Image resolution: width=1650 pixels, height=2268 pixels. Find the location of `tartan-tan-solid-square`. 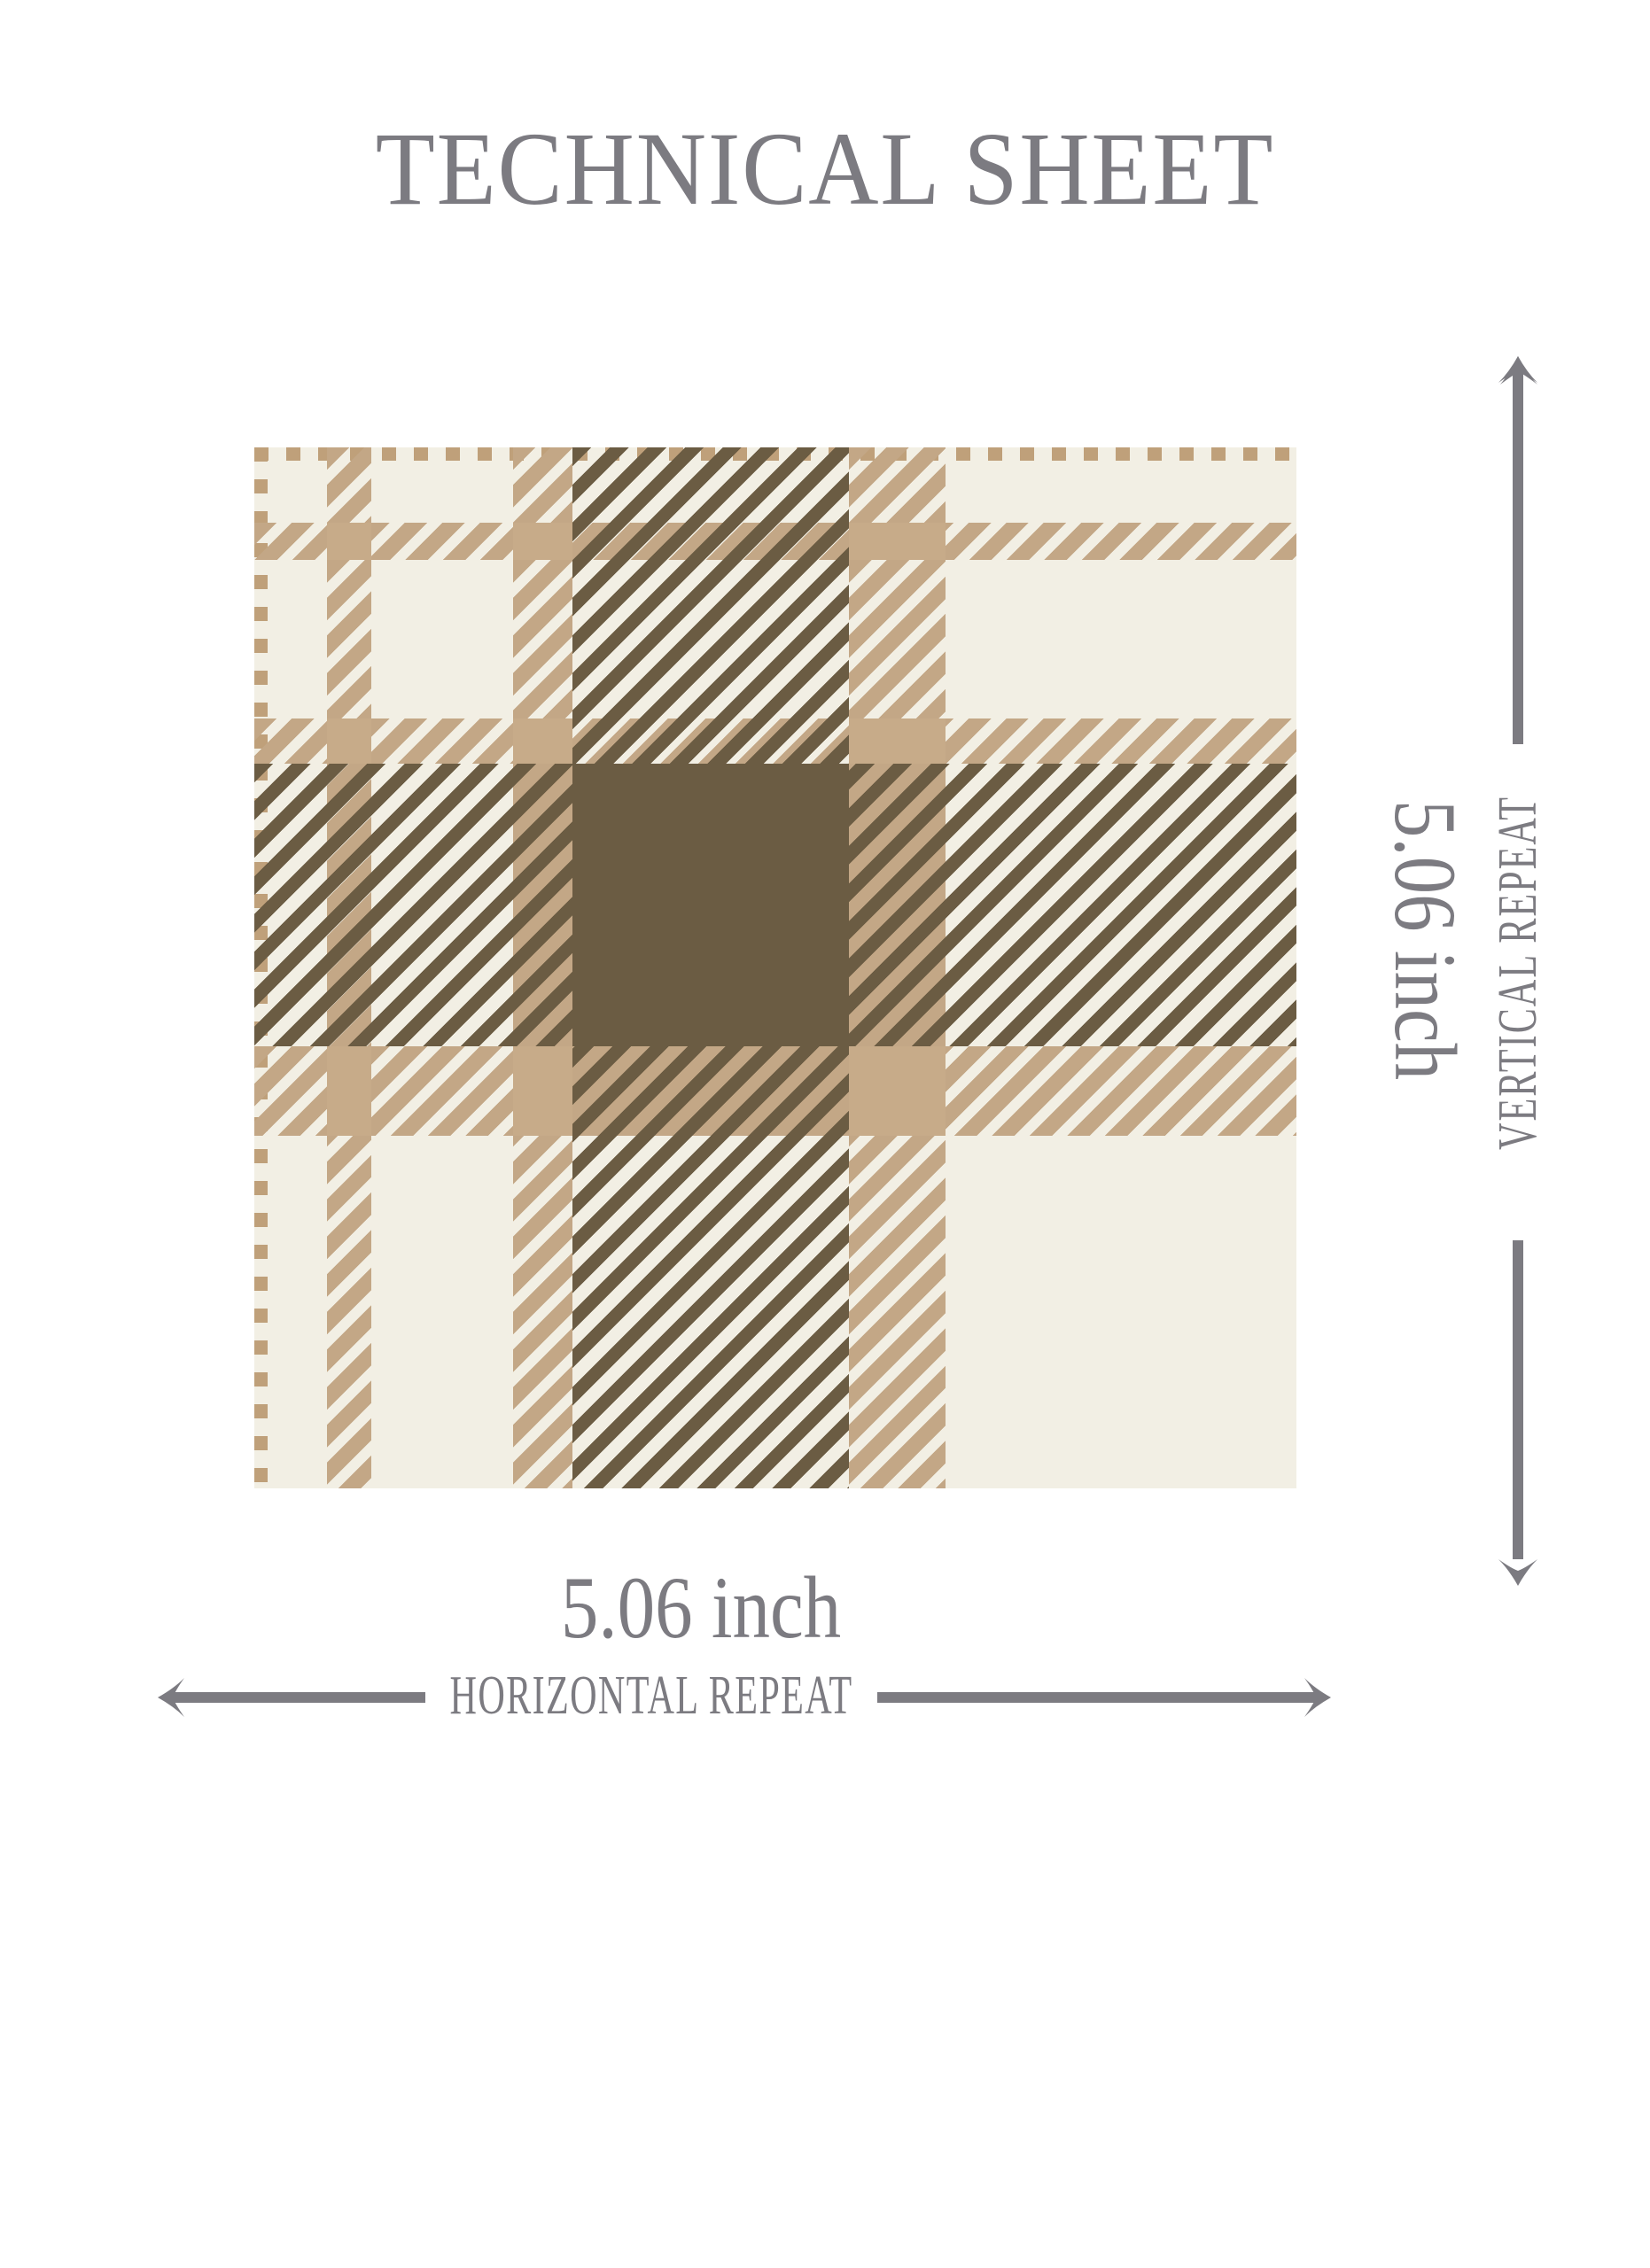

tartan-tan-solid-square is located at coordinates (897, 1090).